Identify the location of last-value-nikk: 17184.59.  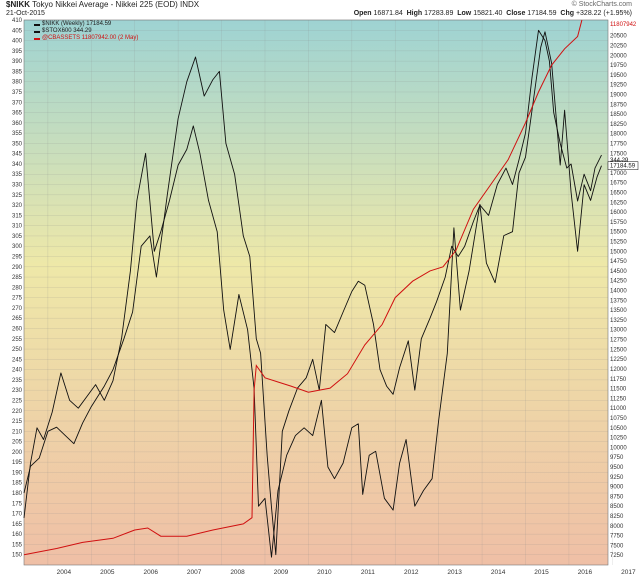
(623, 167).